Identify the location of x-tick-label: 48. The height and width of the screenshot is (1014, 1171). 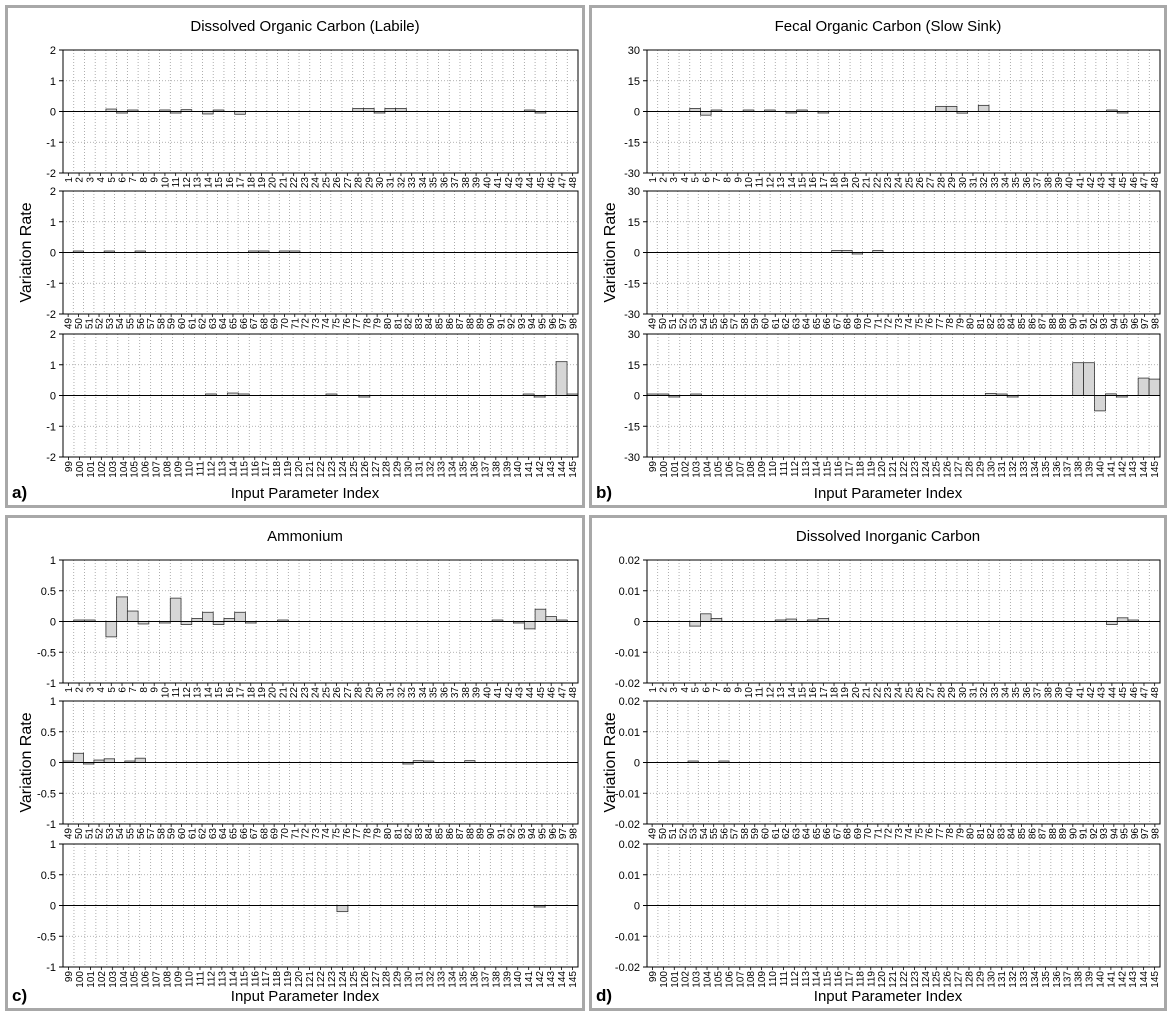
(1155, 693).